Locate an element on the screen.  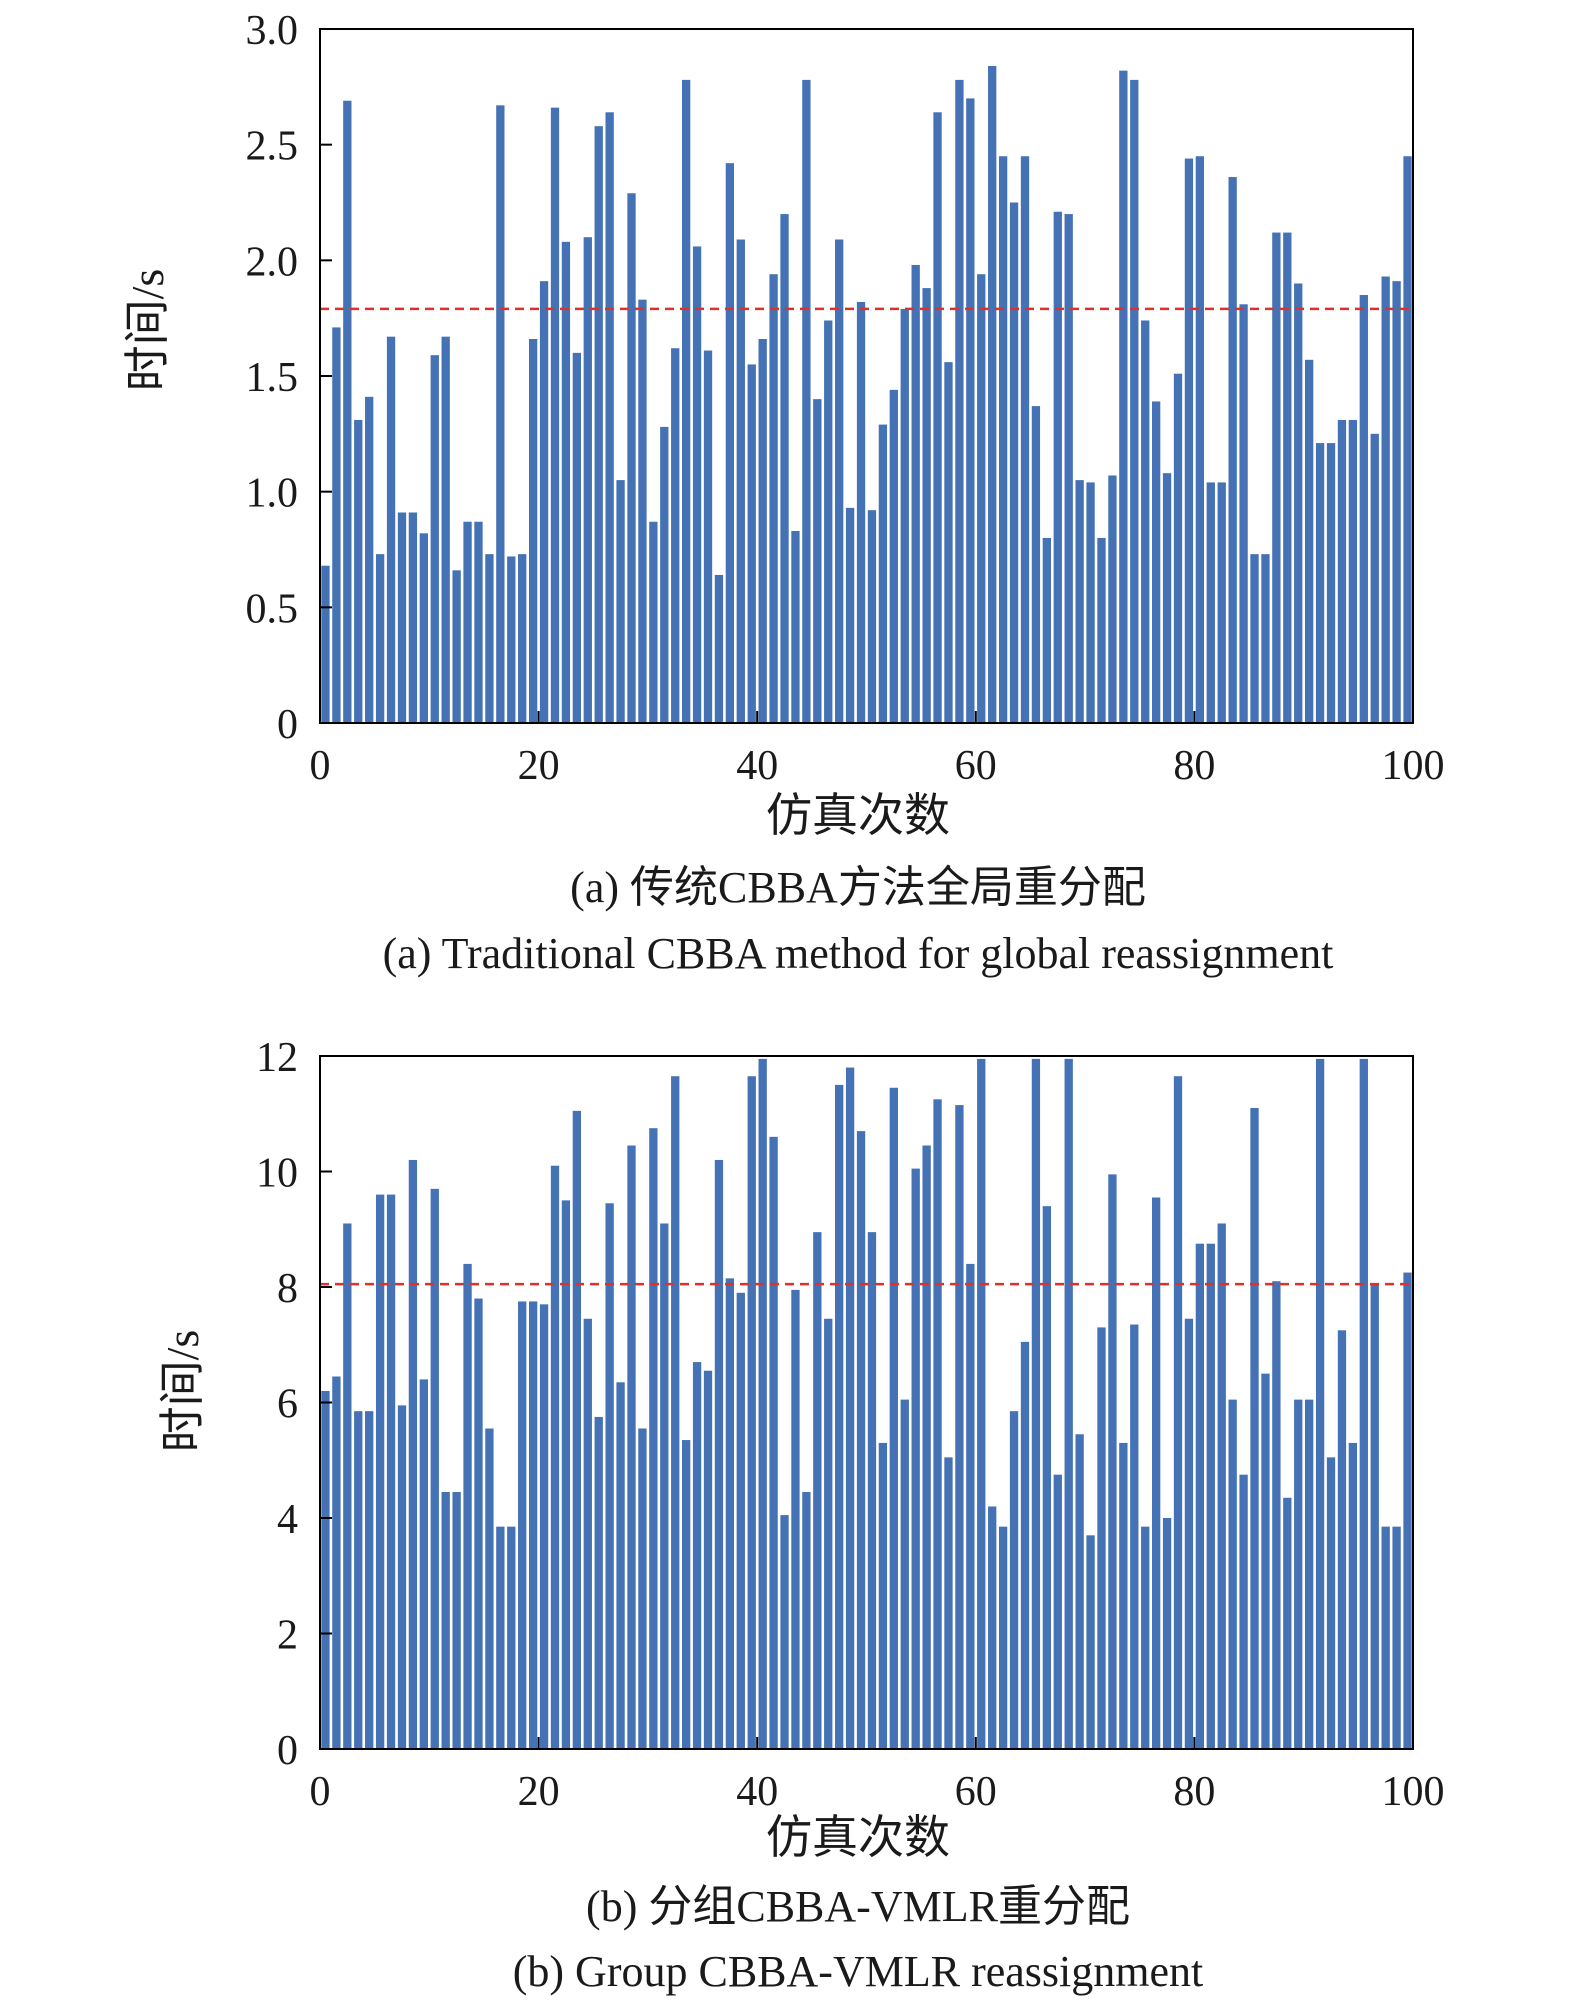
chart-a-x-tick-label: 20 is located at coordinates (539, 766).